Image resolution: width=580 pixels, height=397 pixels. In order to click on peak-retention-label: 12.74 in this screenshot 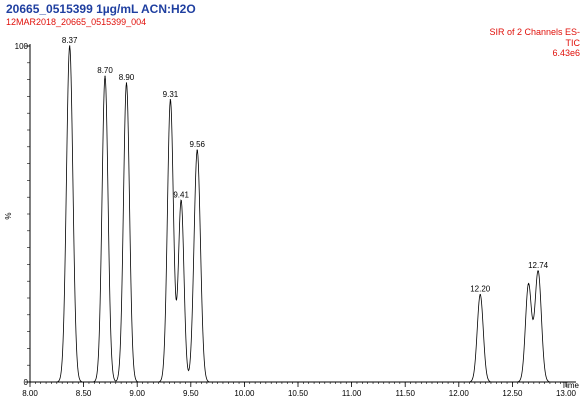, I will do `click(538, 265)`.